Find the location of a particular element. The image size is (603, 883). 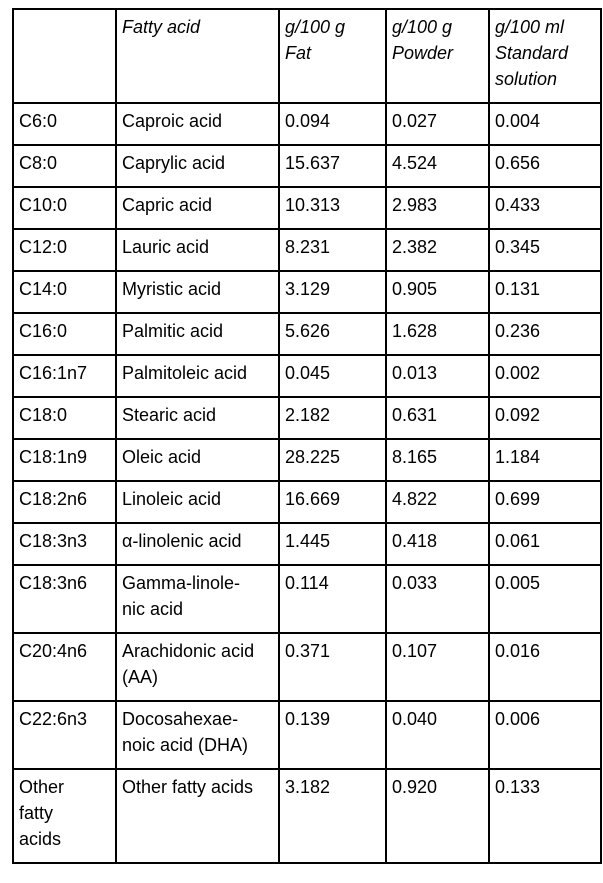

cell-g-per-100g-fat: 5.626 is located at coordinates (332, 334).